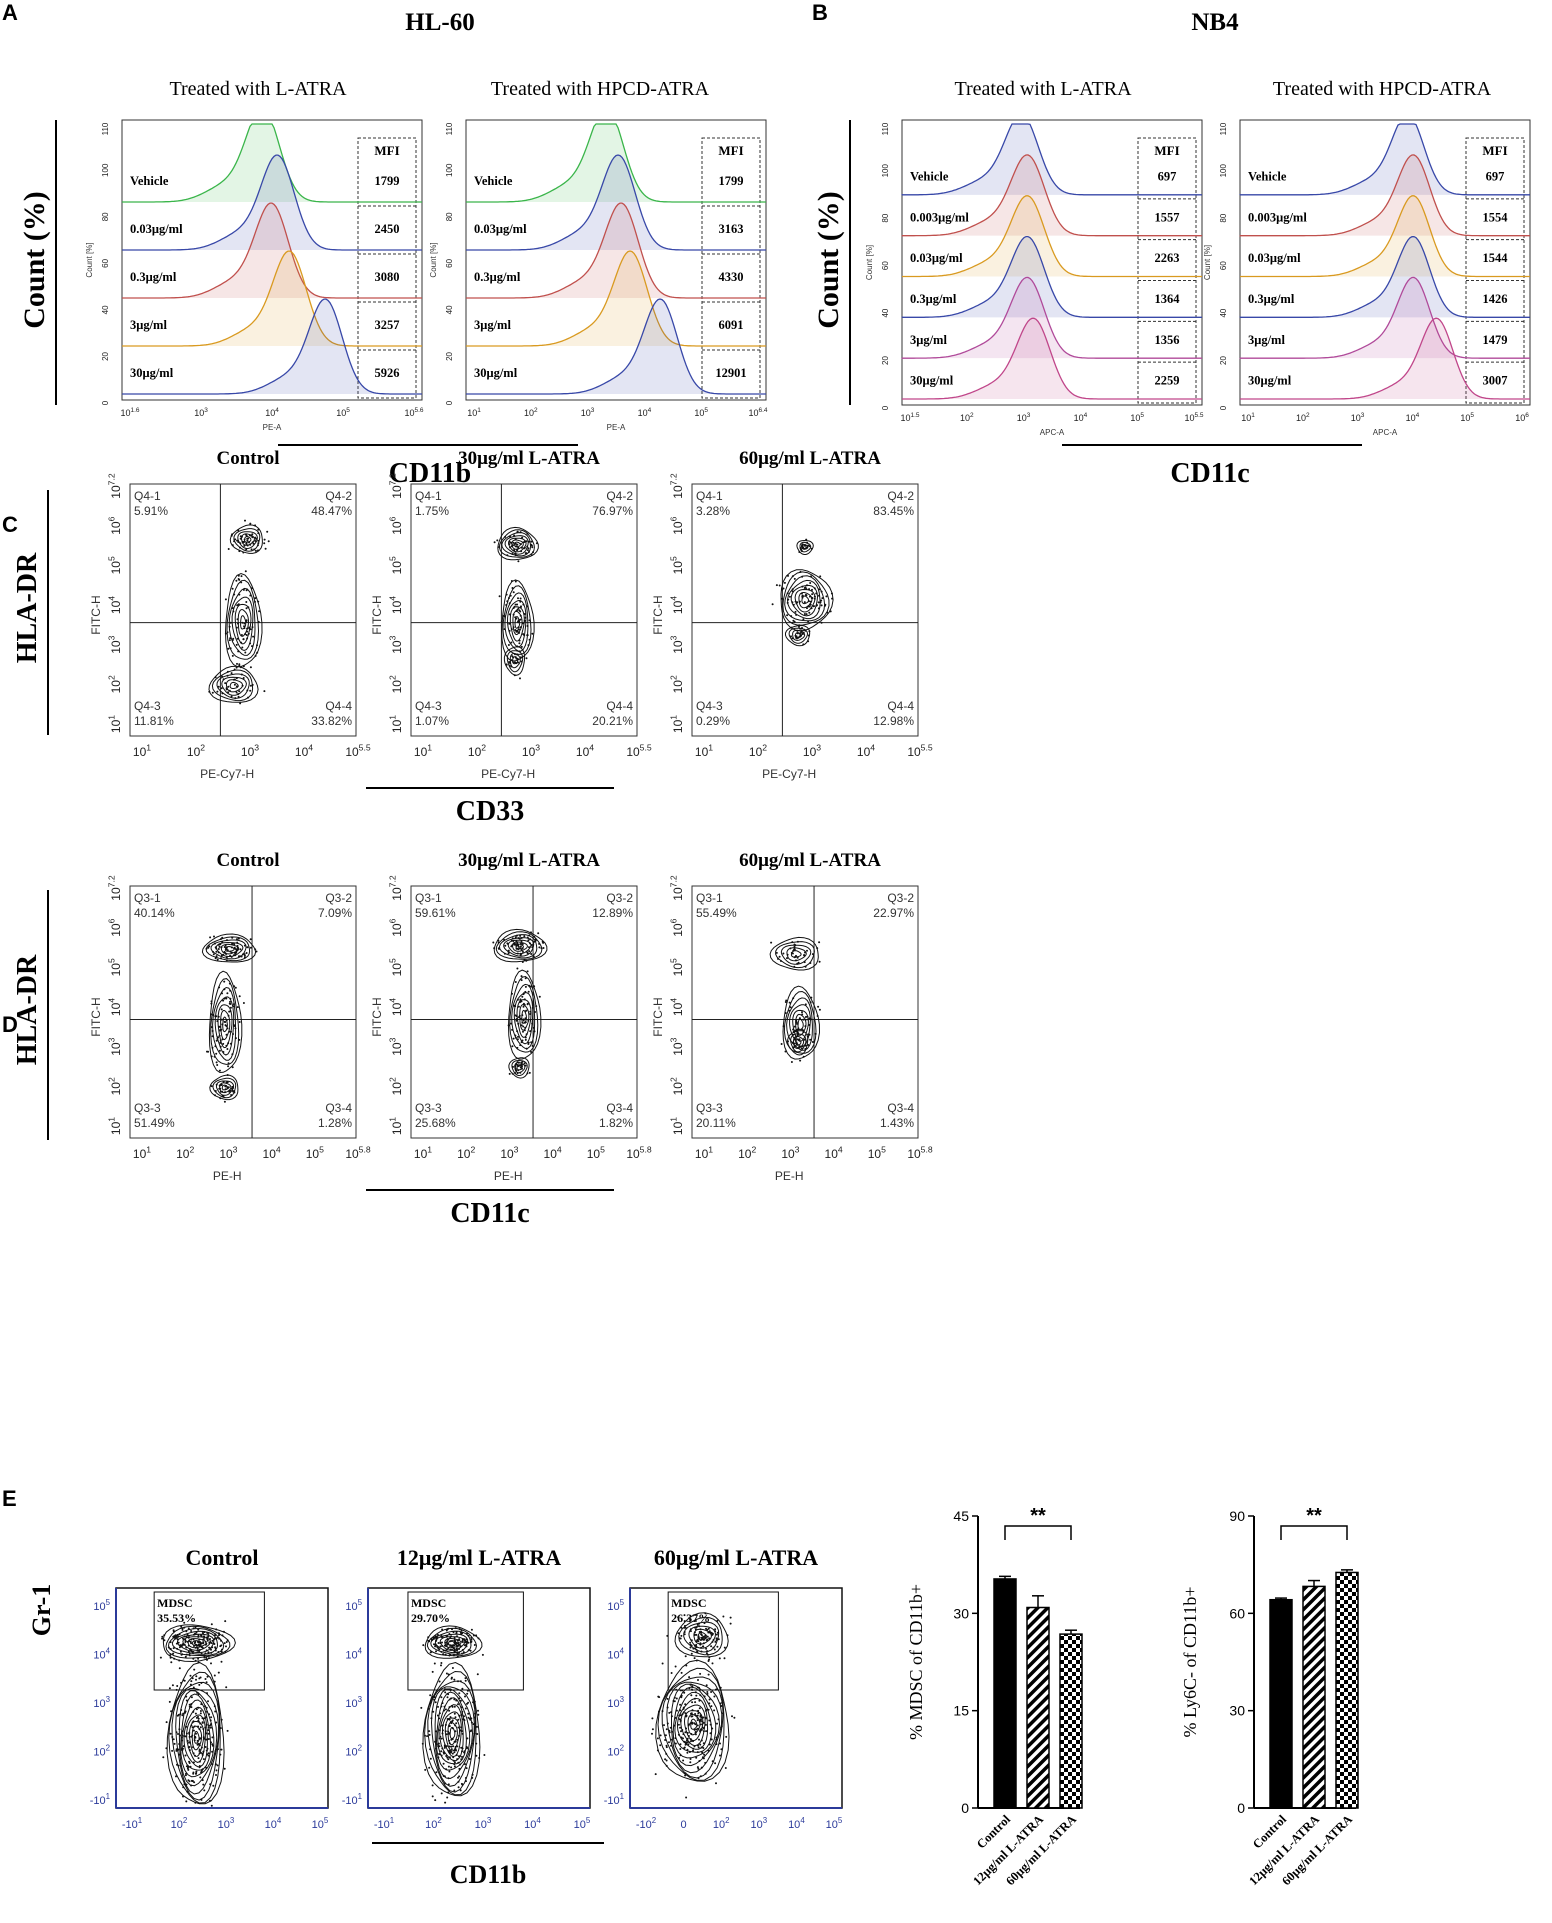 The image size is (1552, 1923). What do you see at coordinates (129, 412) in the screenshot?
I see `x-tick-label: 101.6` at bounding box center [129, 412].